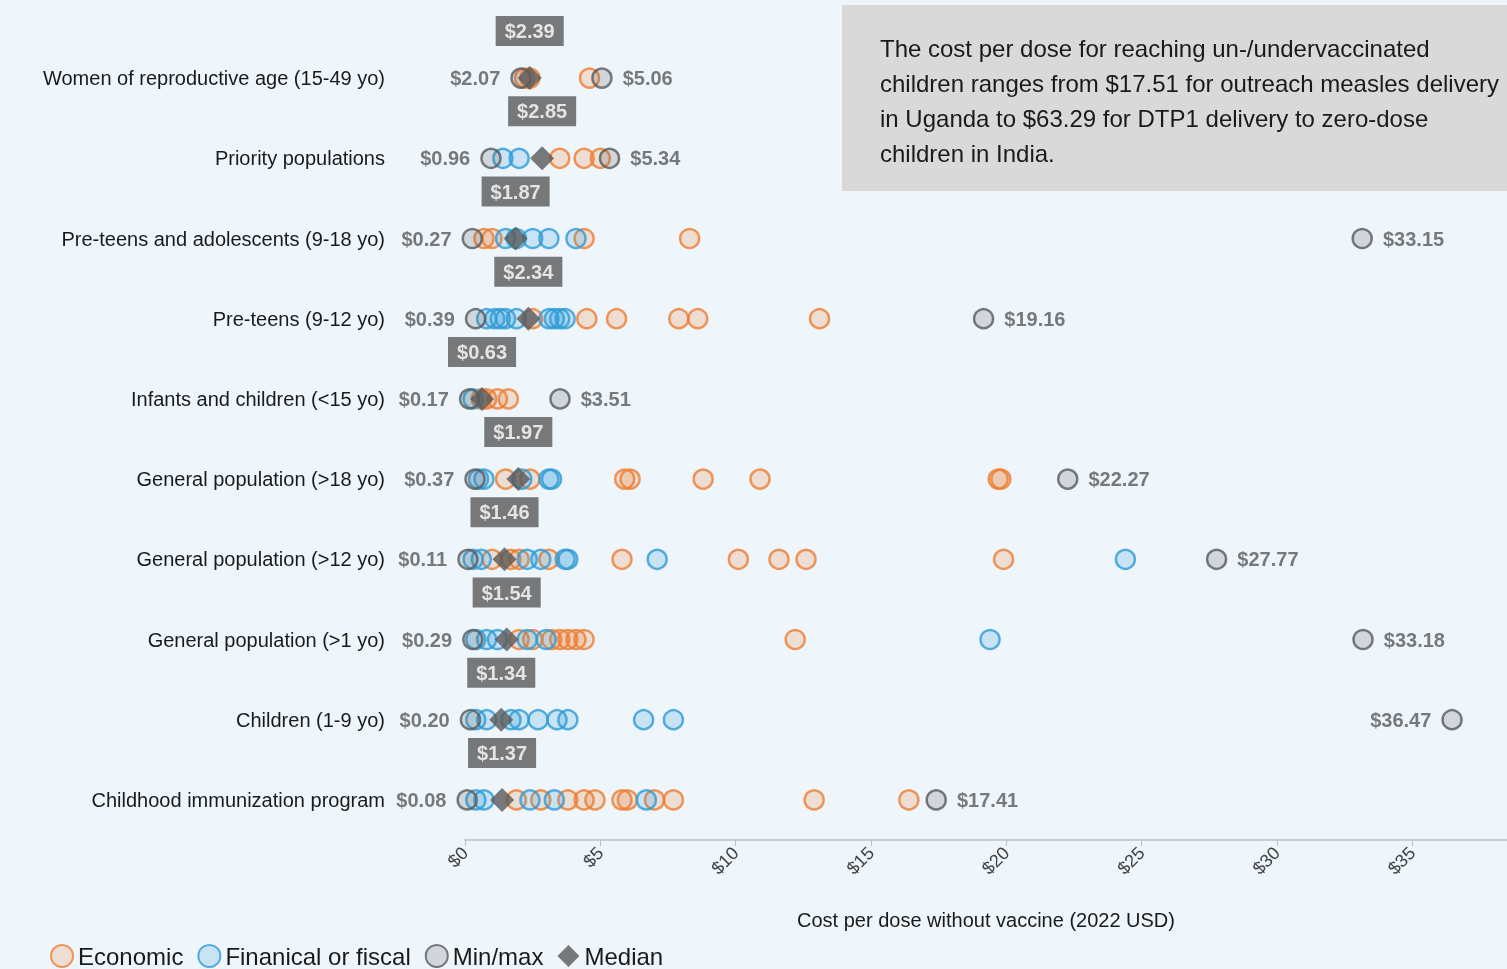  I want to click on x-tick-label: $20, so click(996, 860).